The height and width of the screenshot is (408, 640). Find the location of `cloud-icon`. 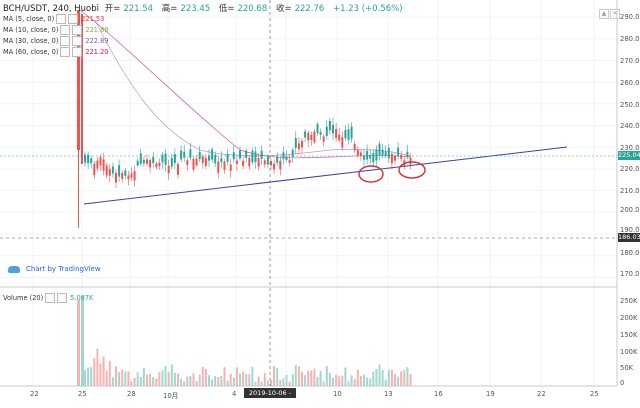

cloud-icon is located at coordinates (14, 269).